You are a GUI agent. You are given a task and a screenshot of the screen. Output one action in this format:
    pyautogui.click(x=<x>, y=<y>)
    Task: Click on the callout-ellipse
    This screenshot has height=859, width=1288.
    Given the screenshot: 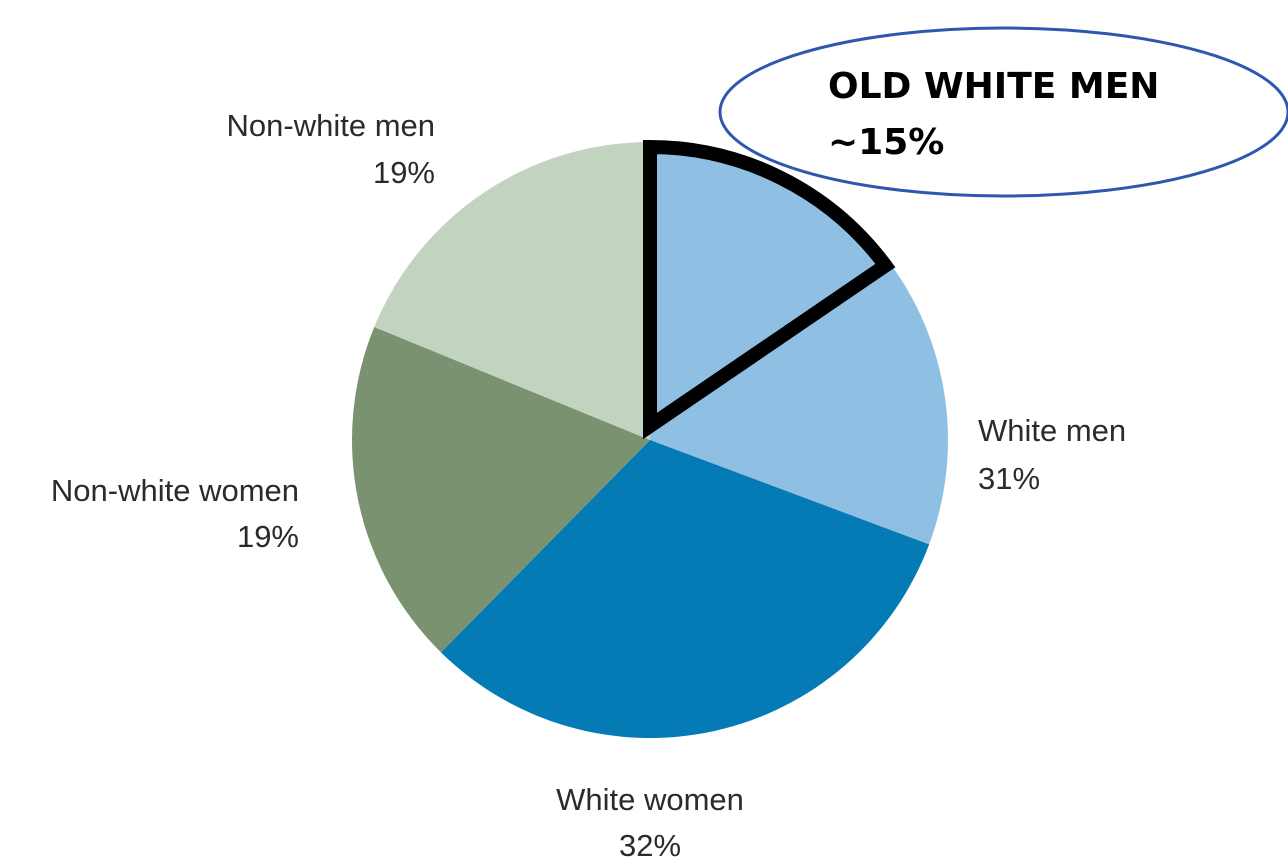 What is the action you would take?
    pyautogui.click(x=1003, y=112)
    